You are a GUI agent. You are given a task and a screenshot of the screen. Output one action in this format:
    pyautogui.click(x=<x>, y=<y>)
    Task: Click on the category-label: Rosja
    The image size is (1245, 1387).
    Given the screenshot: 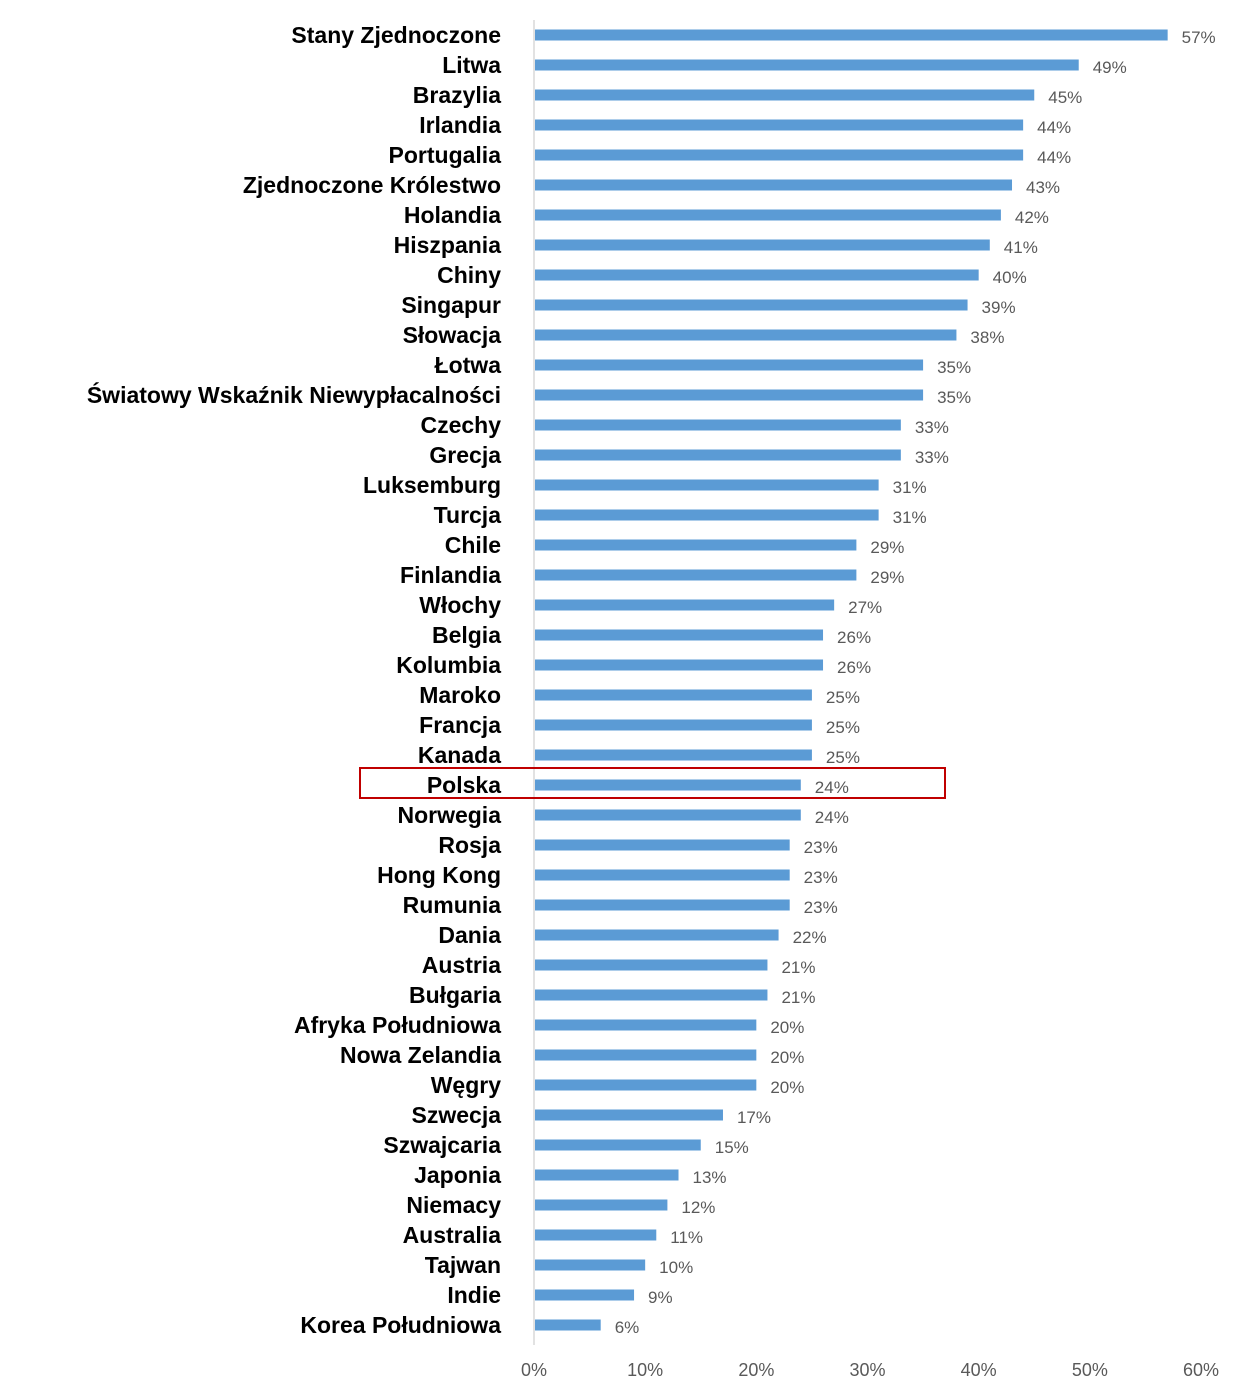 What is the action you would take?
    pyautogui.click(x=469, y=845)
    